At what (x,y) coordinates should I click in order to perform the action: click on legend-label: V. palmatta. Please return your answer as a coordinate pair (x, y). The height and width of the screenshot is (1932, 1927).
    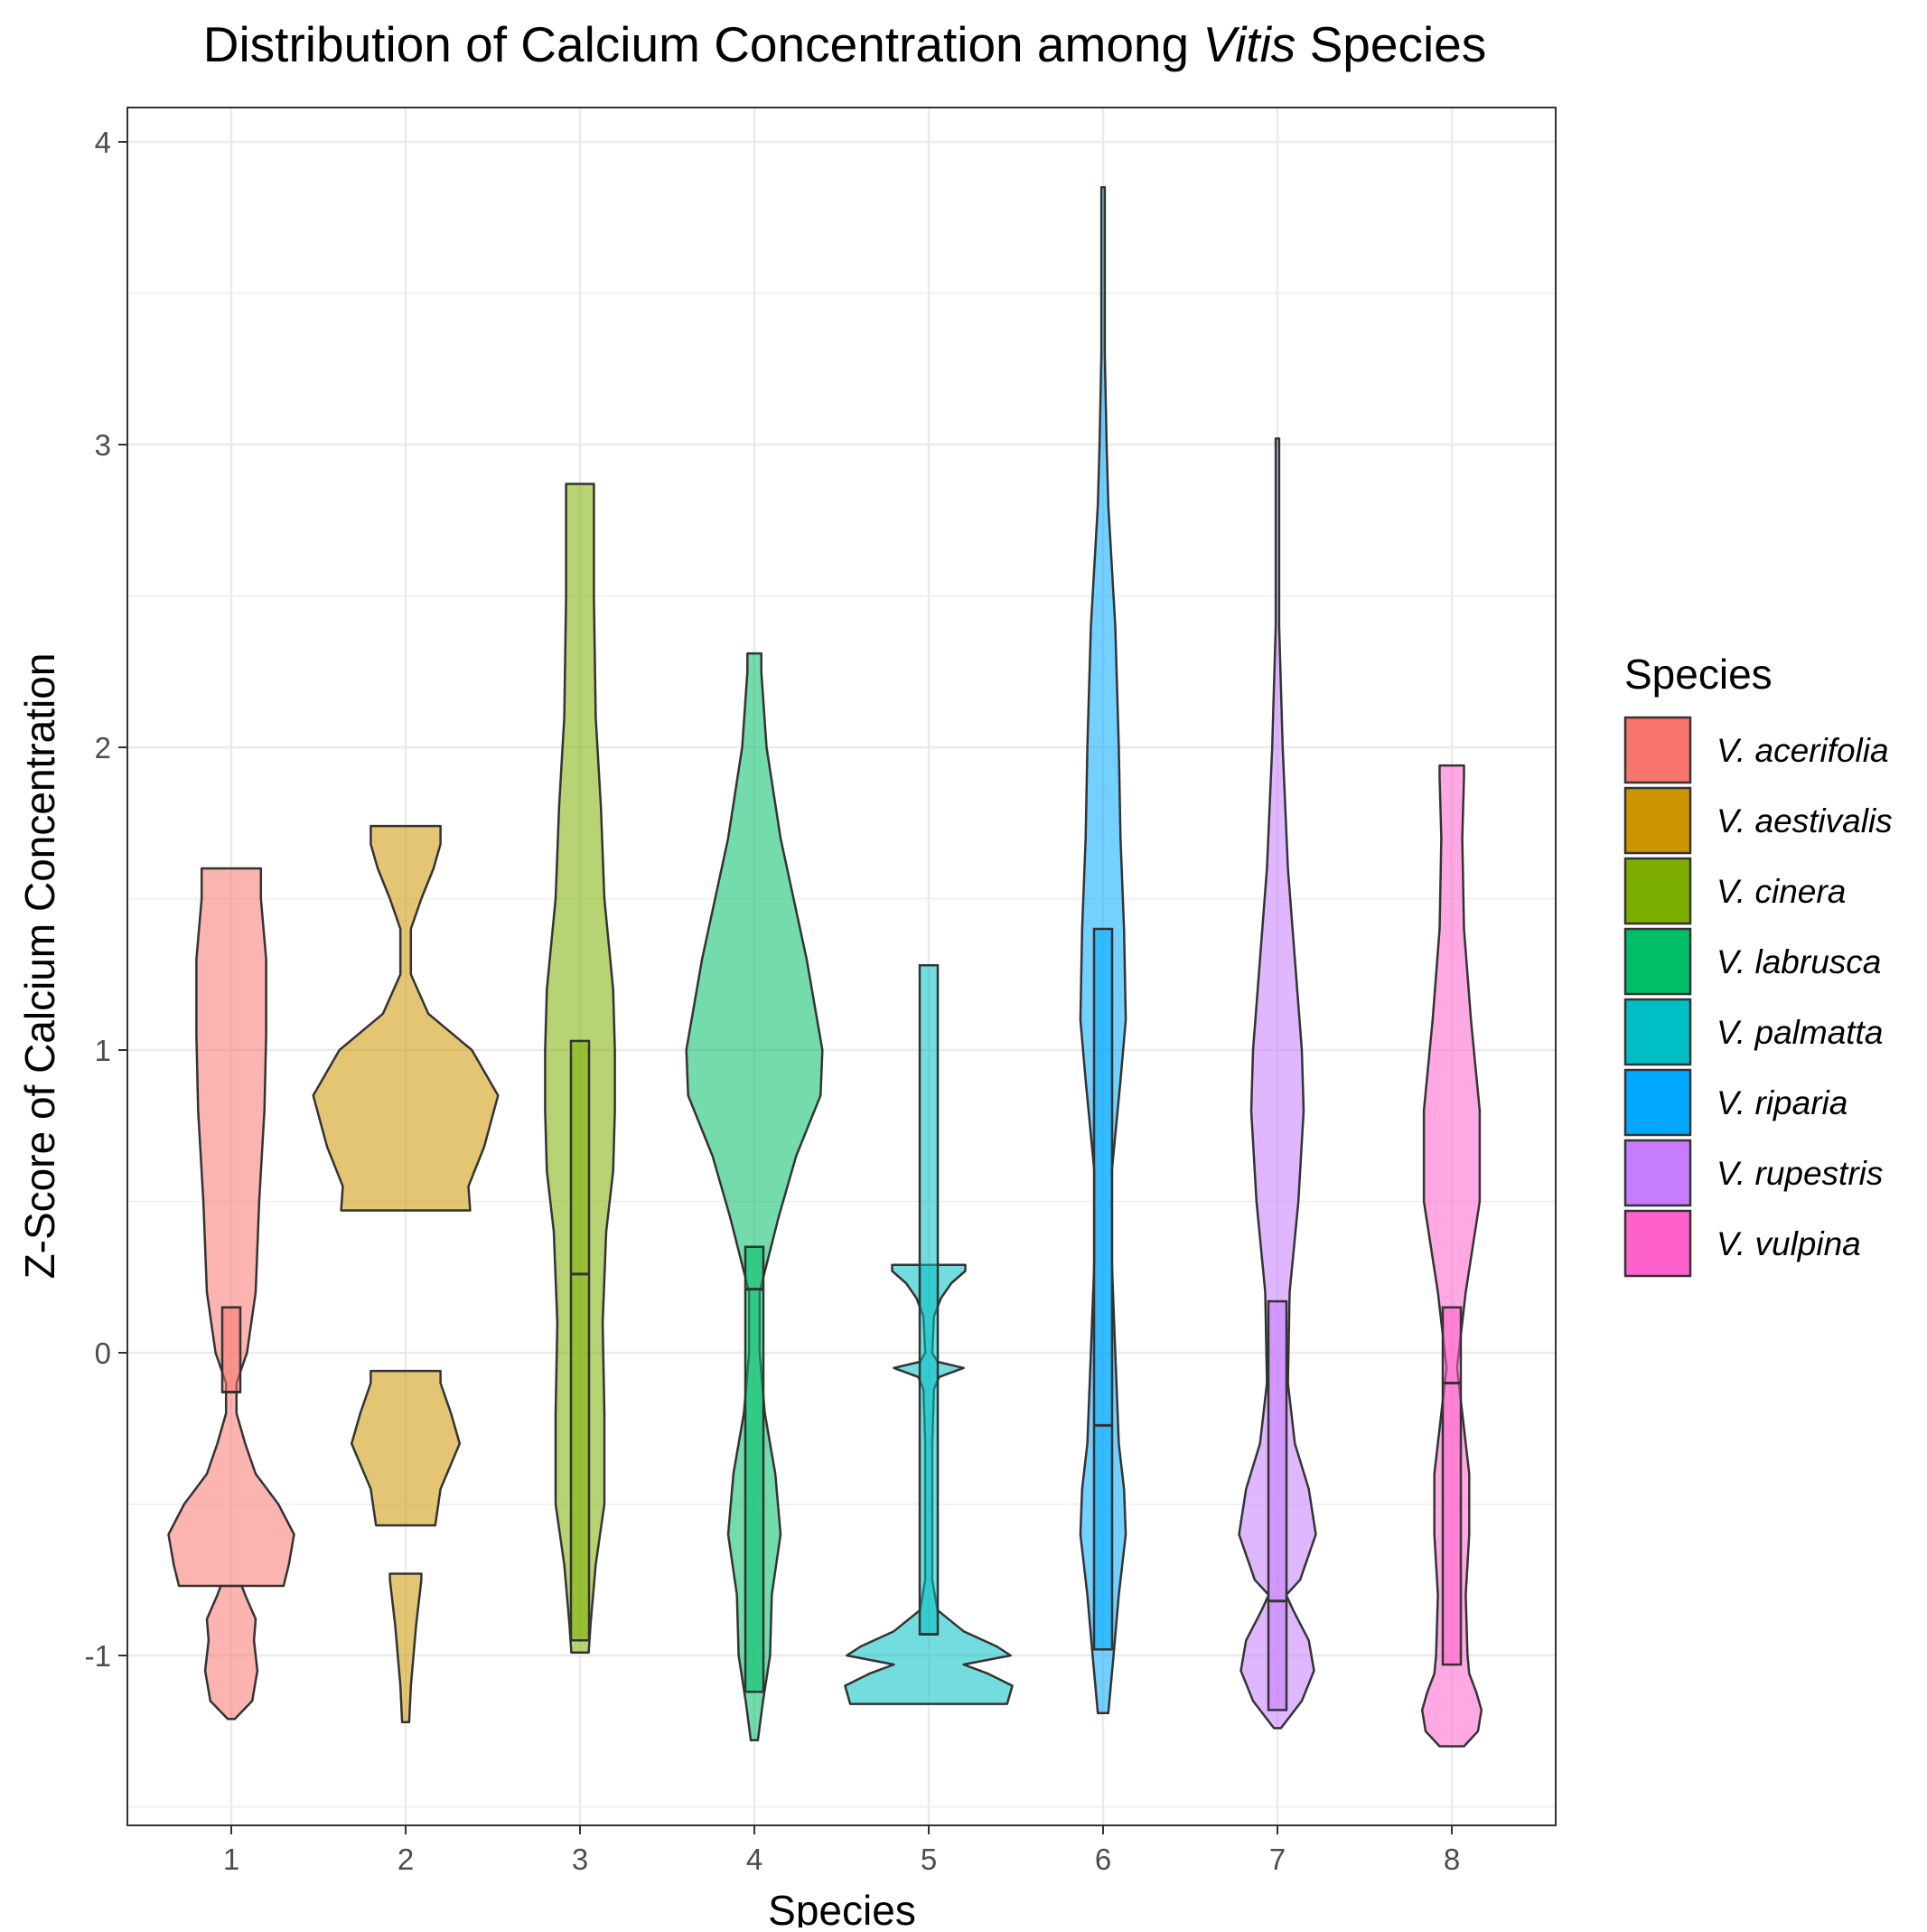
    Looking at the image, I should click on (1800, 1032).